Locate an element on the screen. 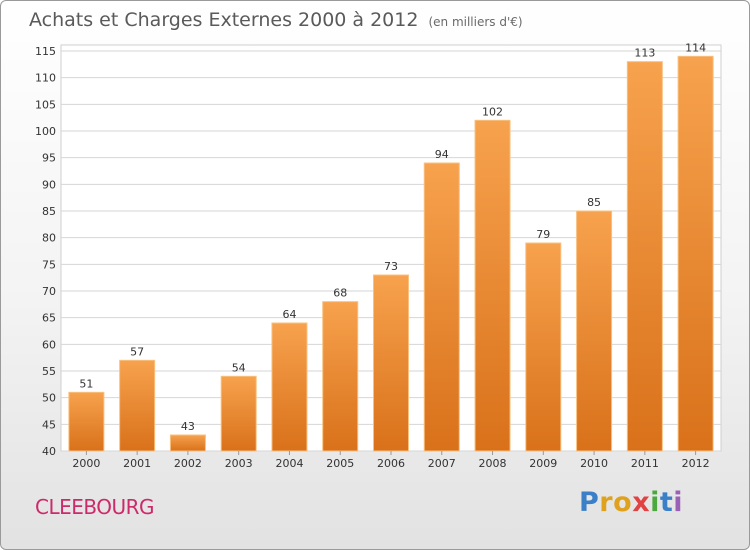 The height and width of the screenshot is (550, 750). bar-2005 is located at coordinates (340, 376).